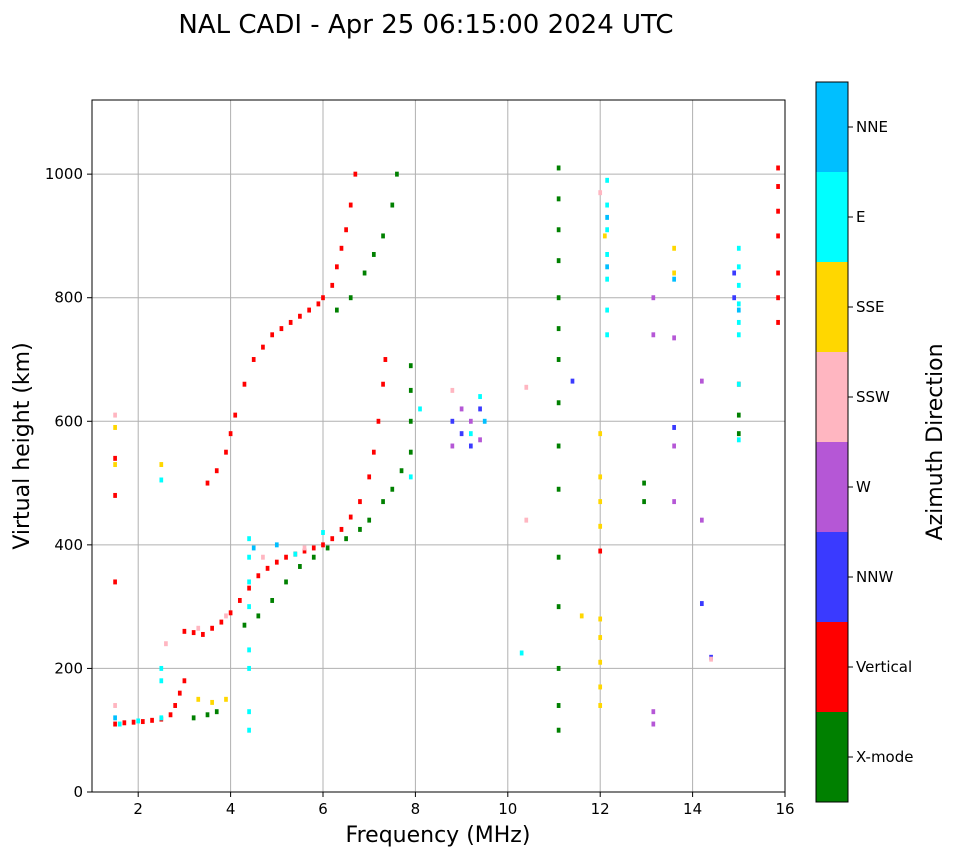 Image resolution: width=958 pixels, height=857 pixels. Describe the element at coordinates (68, 545) in the screenshot. I see `y-tick-label: 400` at that location.